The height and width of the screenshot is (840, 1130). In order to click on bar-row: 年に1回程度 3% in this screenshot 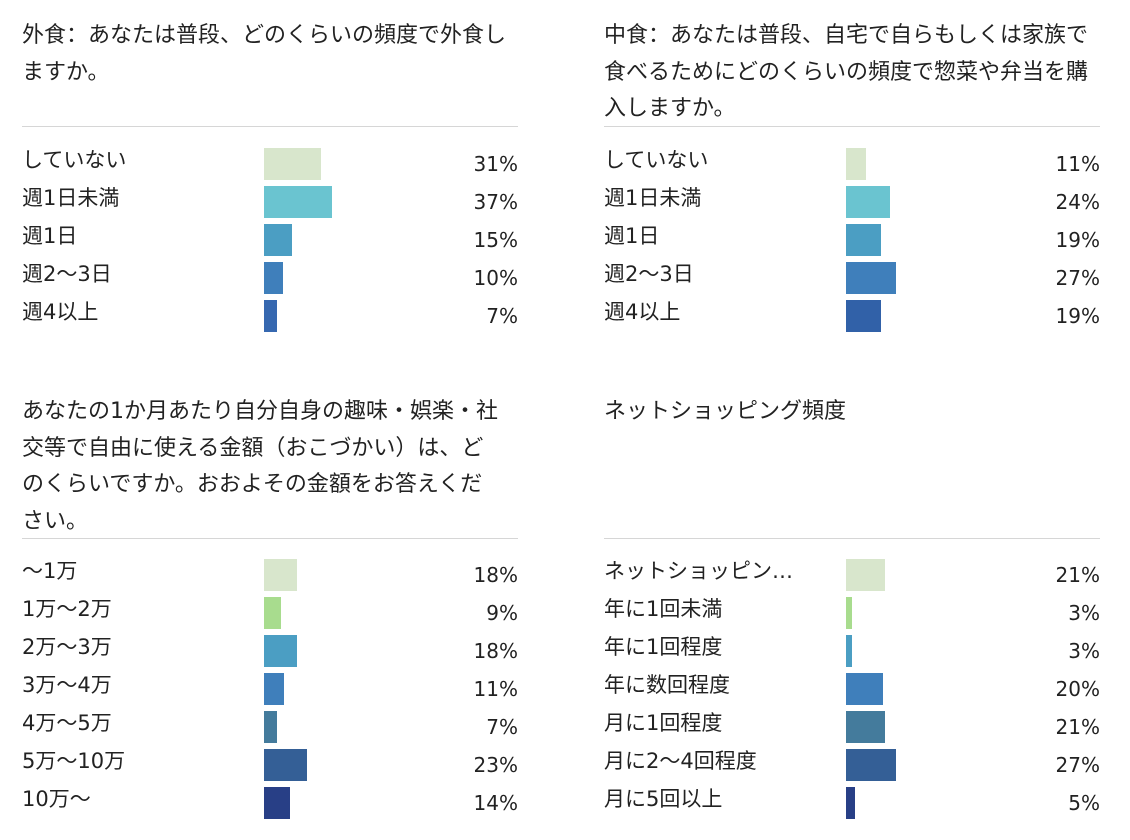, I will do `click(852, 651)`.